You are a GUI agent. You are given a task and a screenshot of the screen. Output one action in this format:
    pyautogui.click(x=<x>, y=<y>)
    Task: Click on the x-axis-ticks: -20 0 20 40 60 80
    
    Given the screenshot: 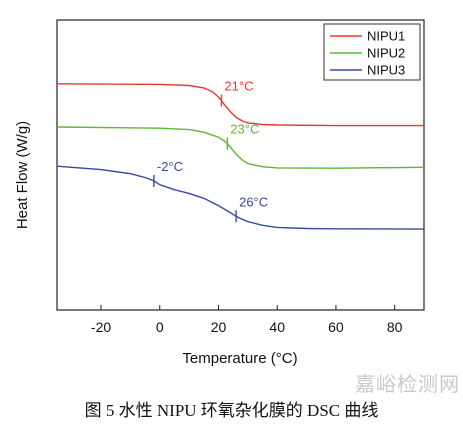 What is the action you would take?
    pyautogui.click(x=247, y=320)
    